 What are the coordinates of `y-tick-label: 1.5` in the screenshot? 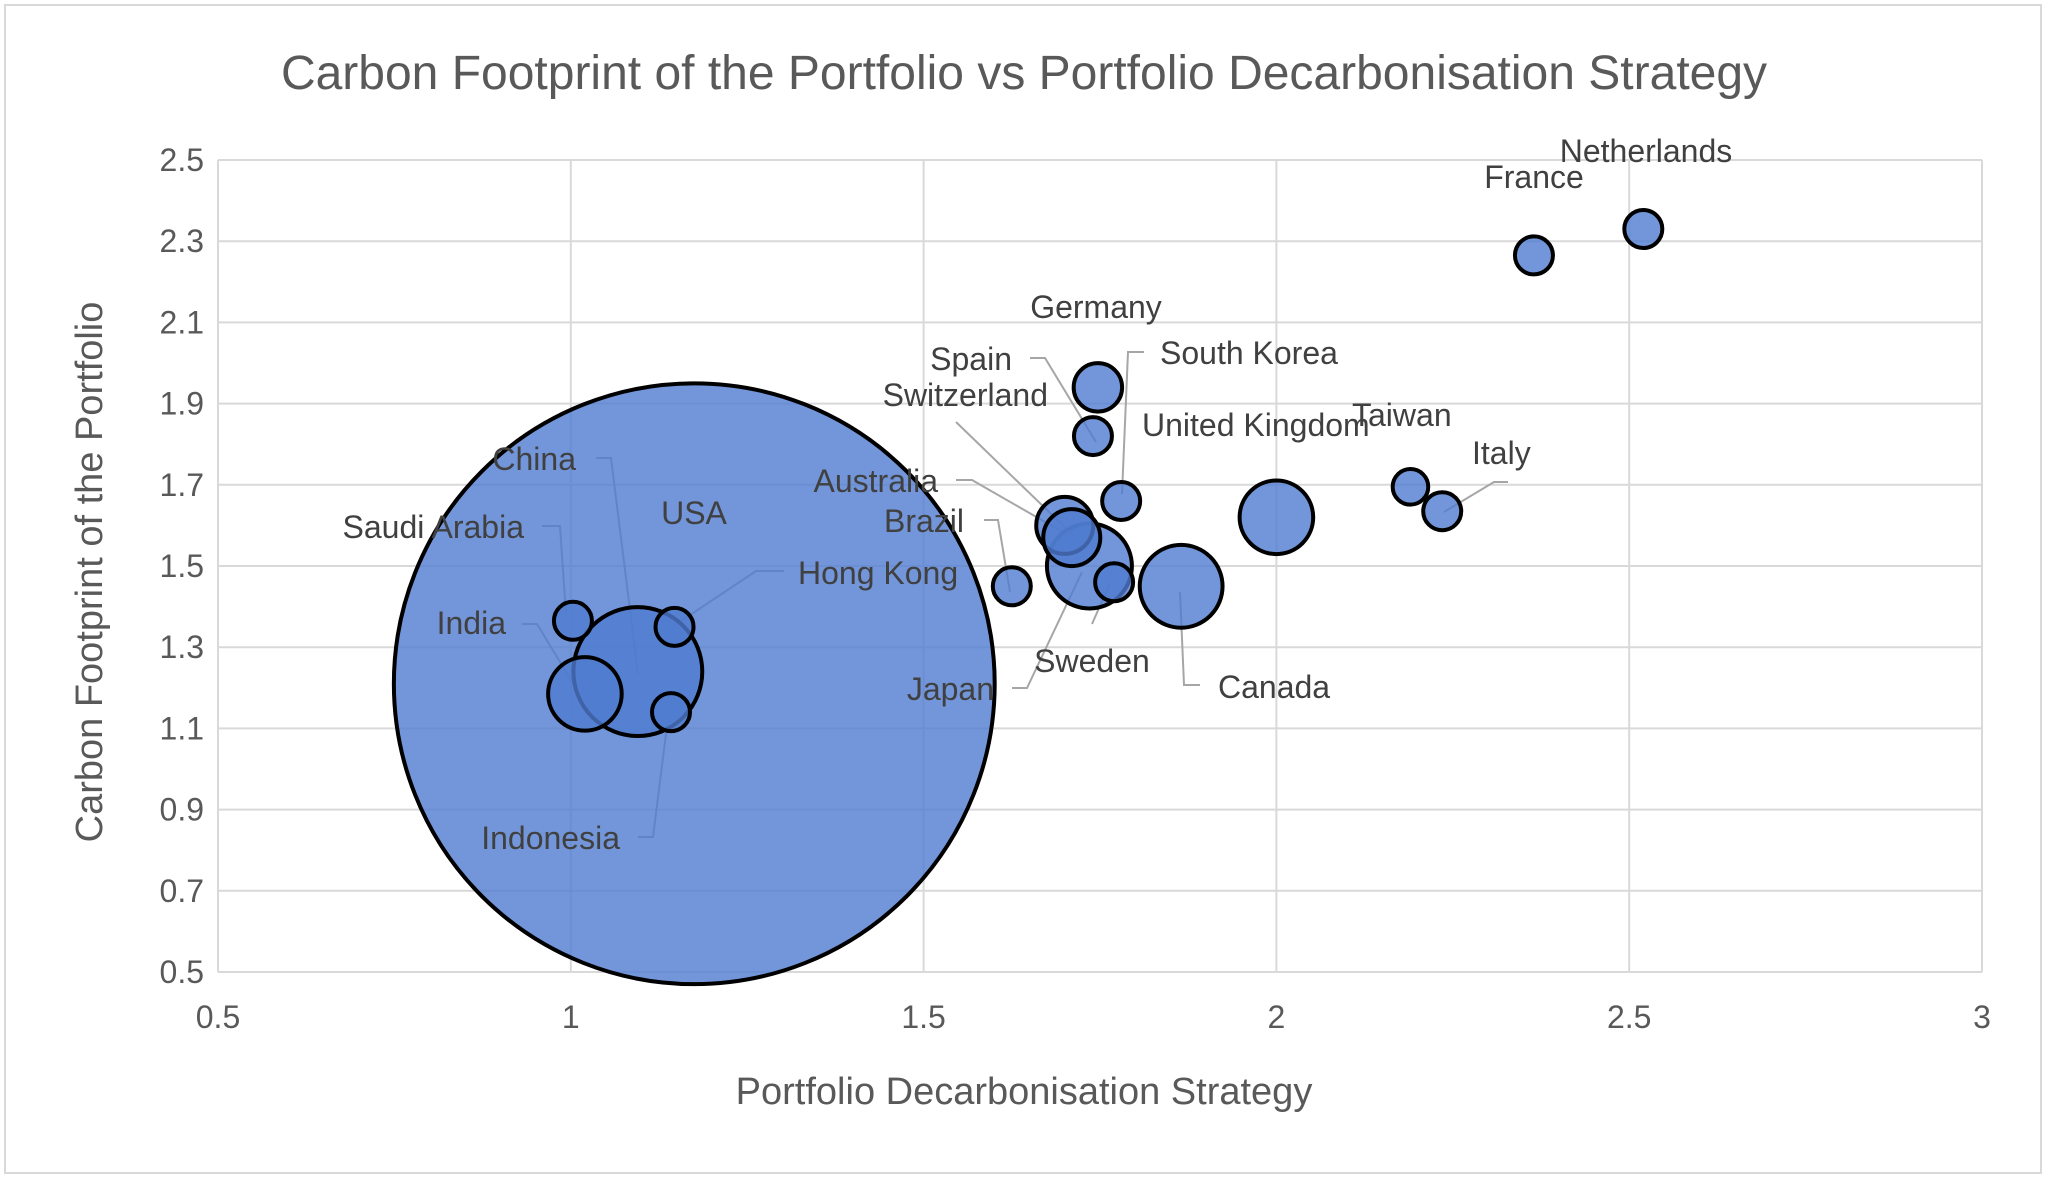 It's located at (182, 566).